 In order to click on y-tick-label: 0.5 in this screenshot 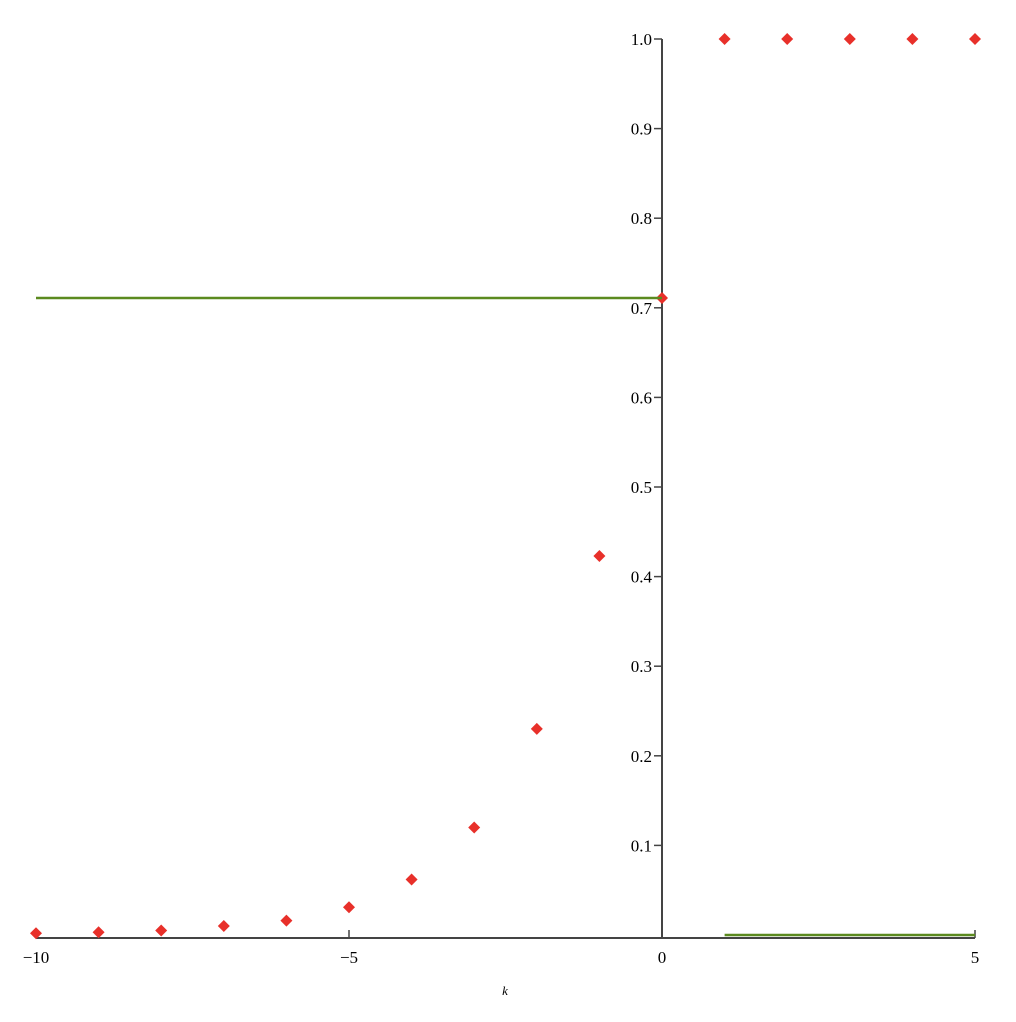, I will do `click(641, 487)`.